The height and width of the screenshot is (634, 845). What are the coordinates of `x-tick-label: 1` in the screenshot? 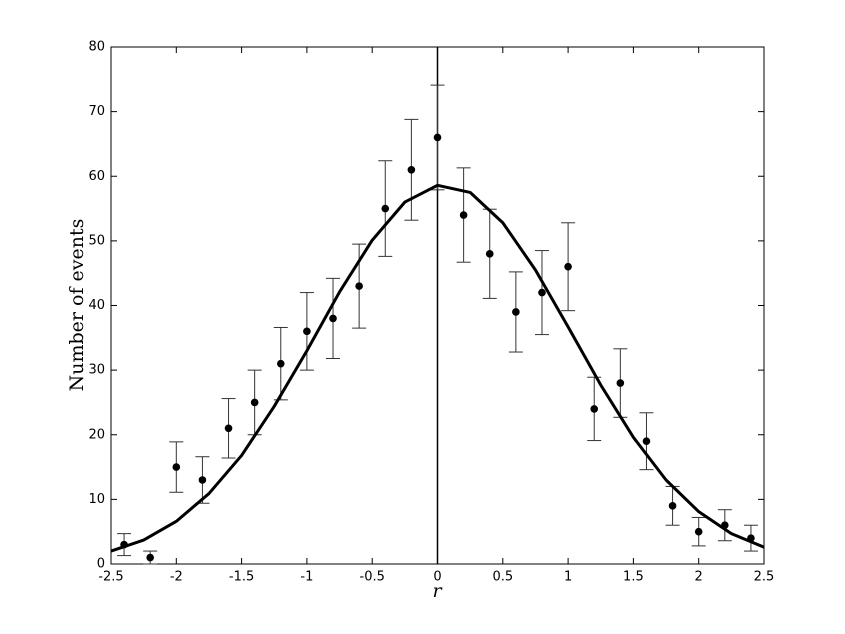 It's located at (568, 577).